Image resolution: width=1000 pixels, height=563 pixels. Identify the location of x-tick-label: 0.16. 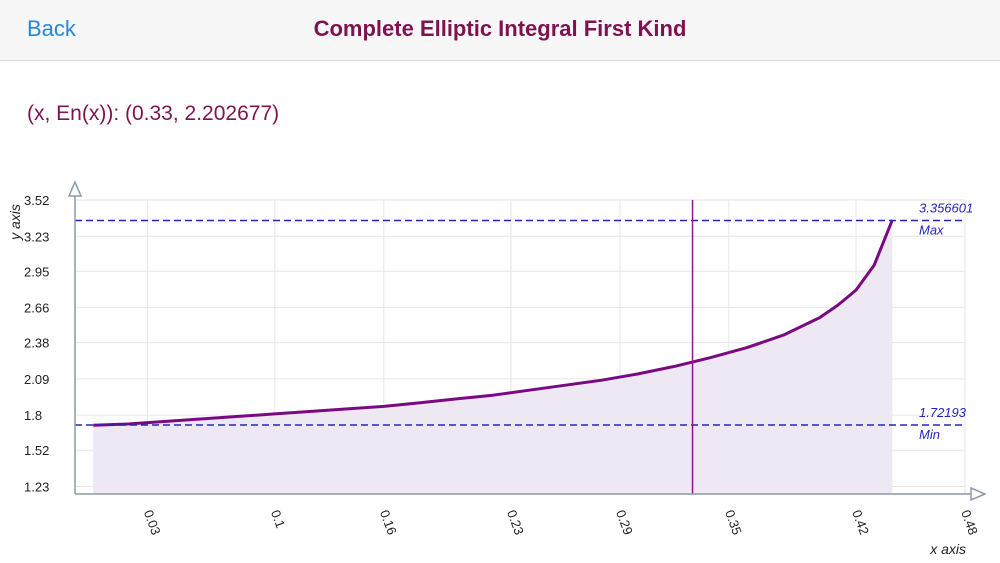
(388, 522).